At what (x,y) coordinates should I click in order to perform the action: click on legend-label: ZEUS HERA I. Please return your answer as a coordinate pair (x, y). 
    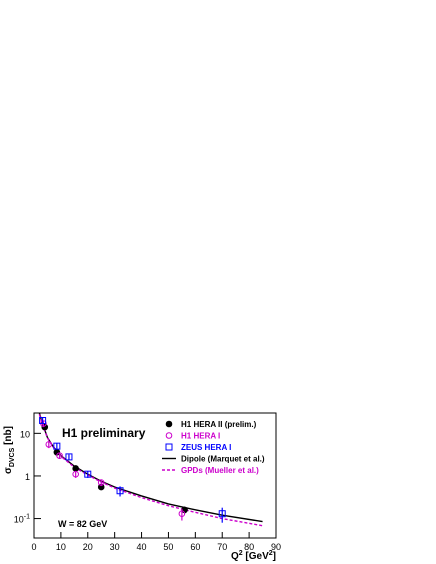
    Looking at the image, I should click on (206, 447).